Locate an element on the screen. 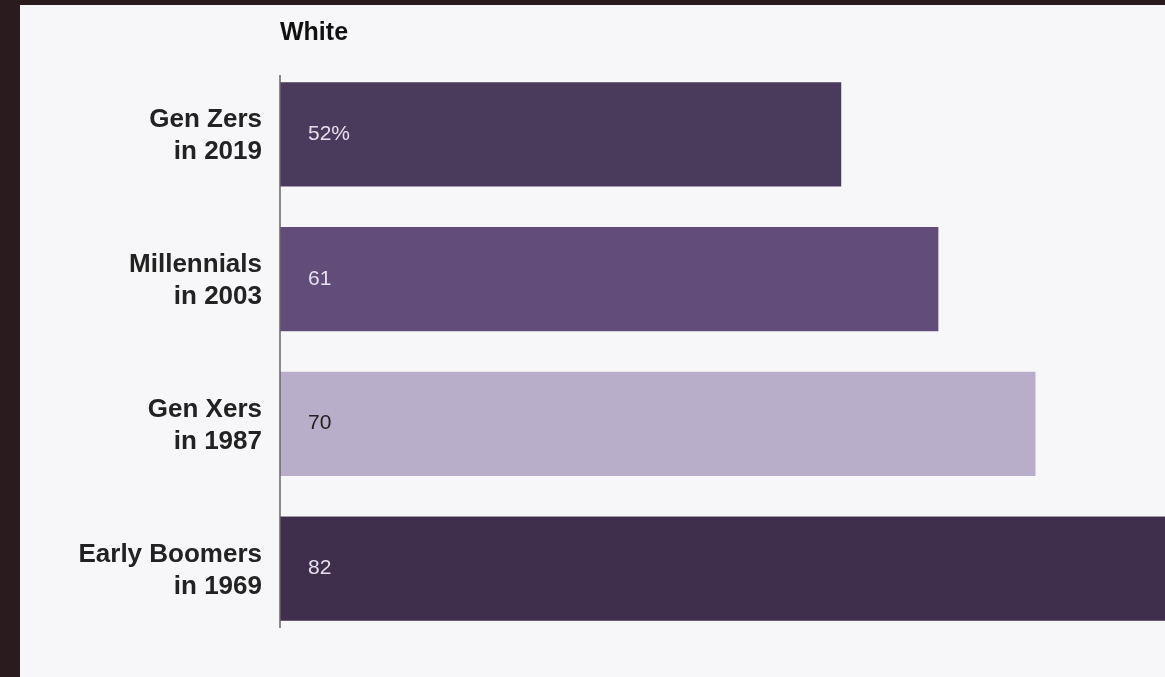  y-tick-label: Early Boomers in 1969 is located at coordinates (170, 568).